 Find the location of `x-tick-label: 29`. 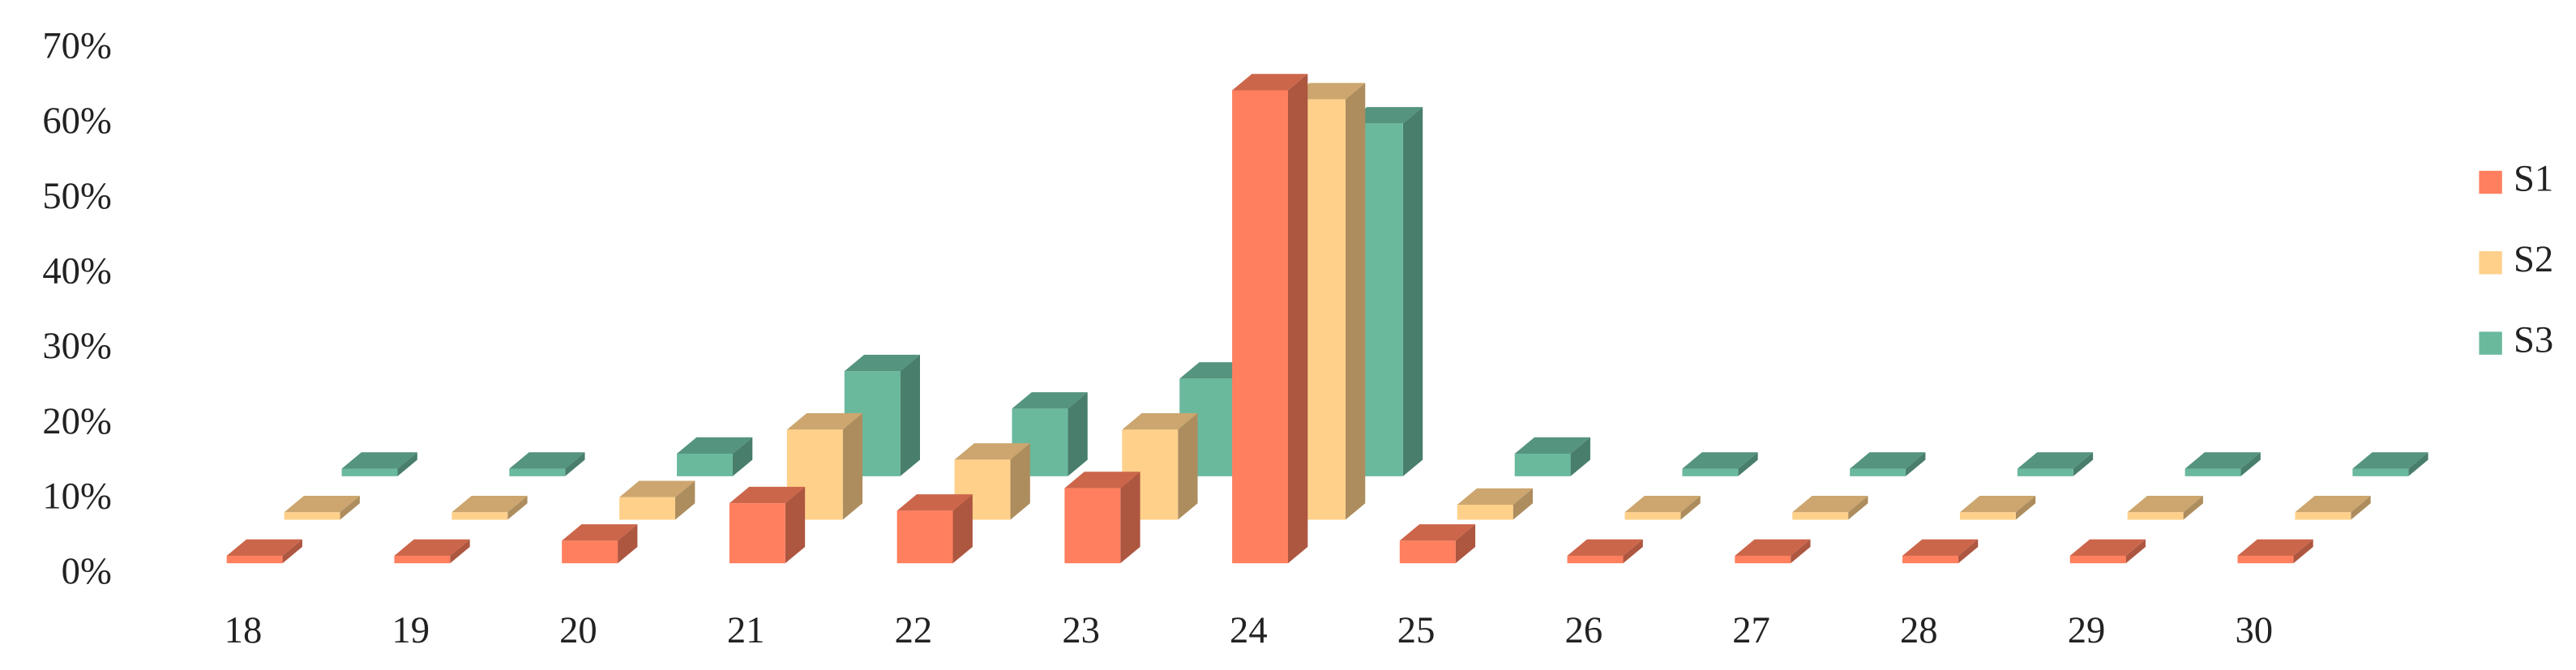

x-tick-label: 29 is located at coordinates (2087, 630).